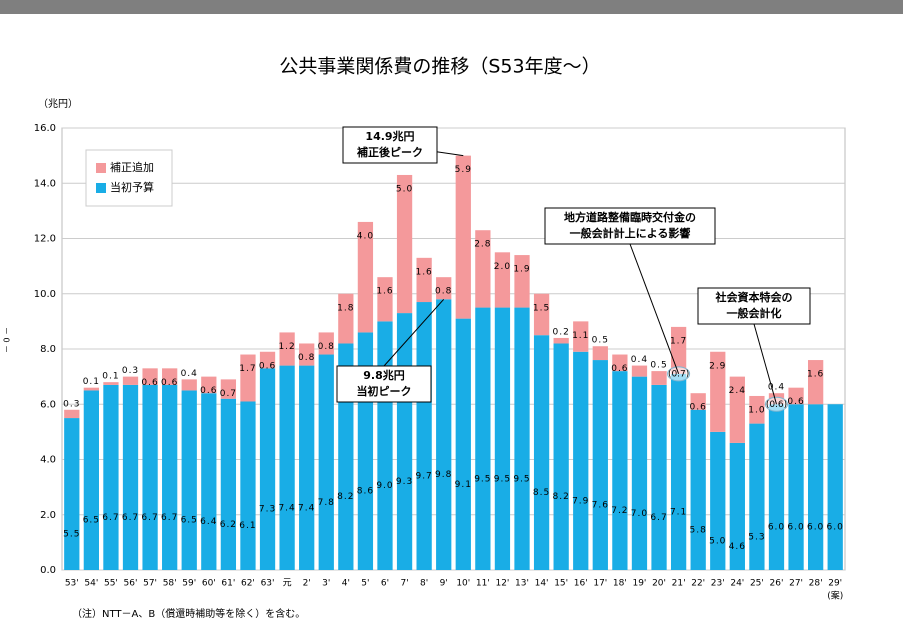  What do you see at coordinates (502, 267) in the screenshot?
I see `value-label: 2.0` at bounding box center [502, 267].